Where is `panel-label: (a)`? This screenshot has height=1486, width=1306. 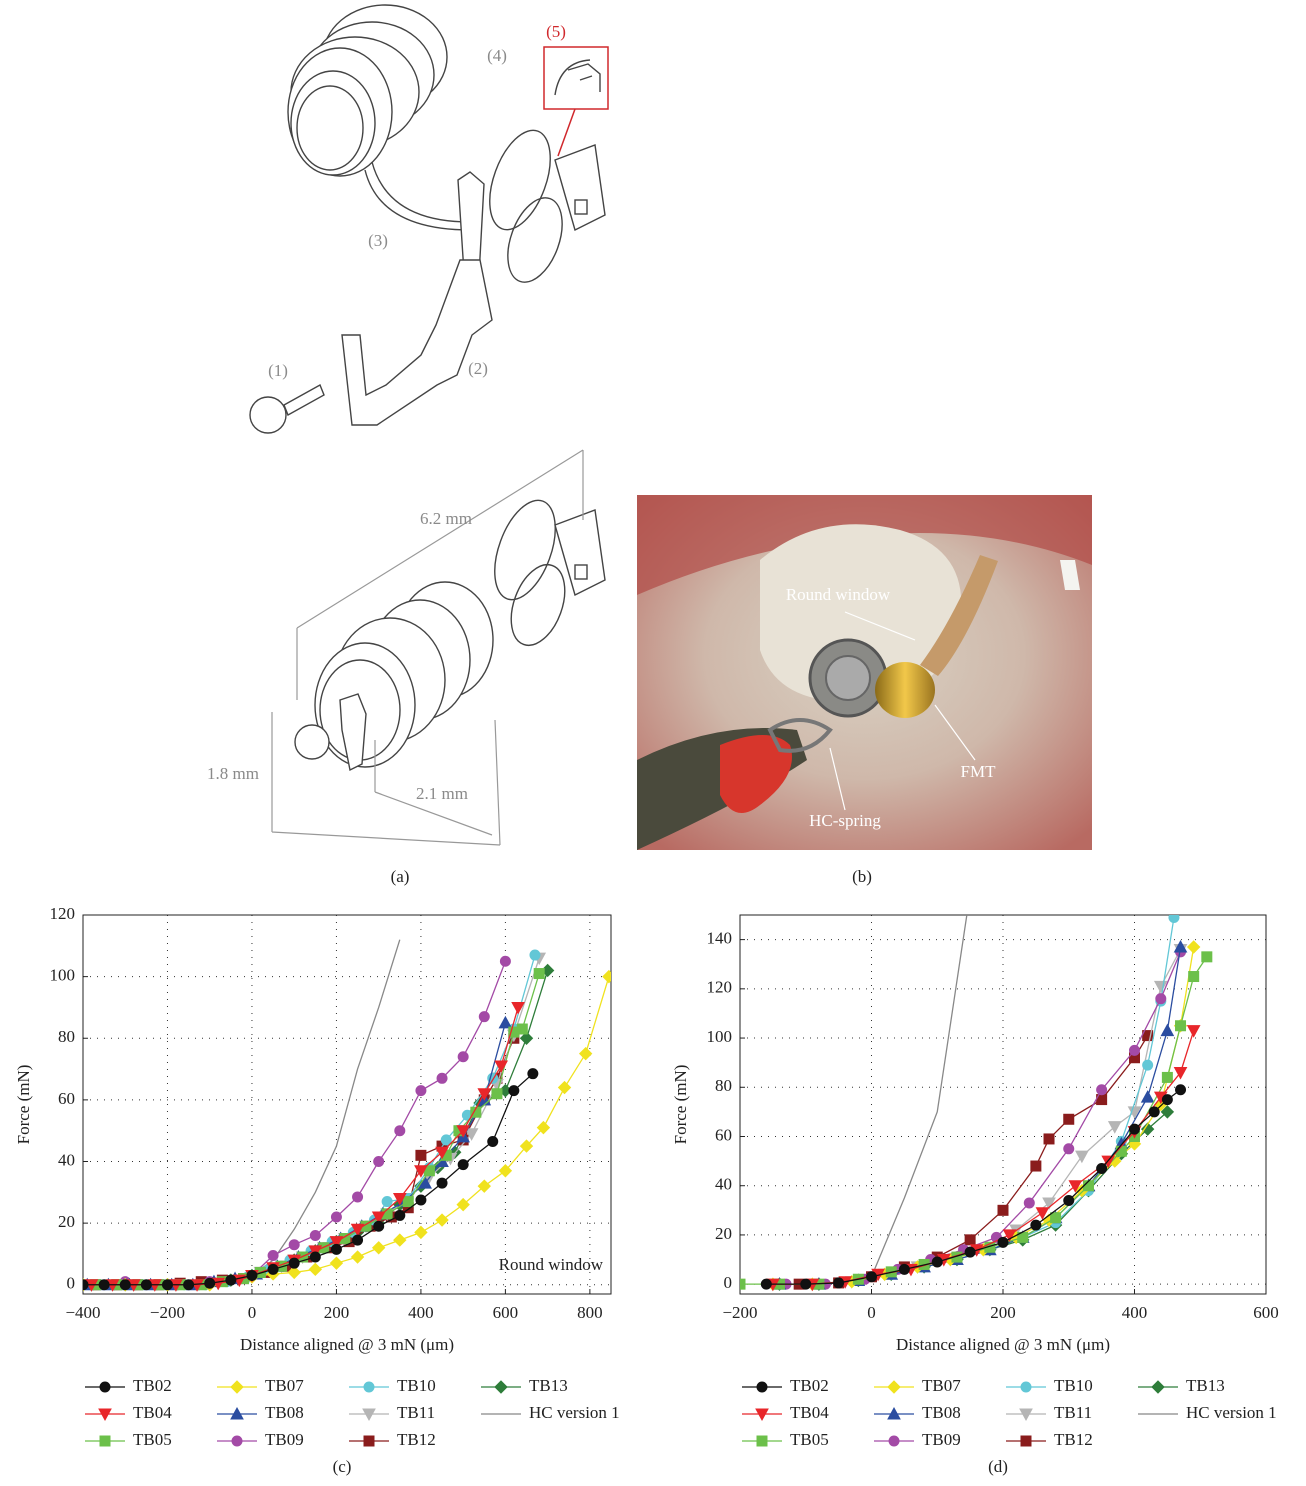 panel-label: (a) is located at coordinates (400, 876).